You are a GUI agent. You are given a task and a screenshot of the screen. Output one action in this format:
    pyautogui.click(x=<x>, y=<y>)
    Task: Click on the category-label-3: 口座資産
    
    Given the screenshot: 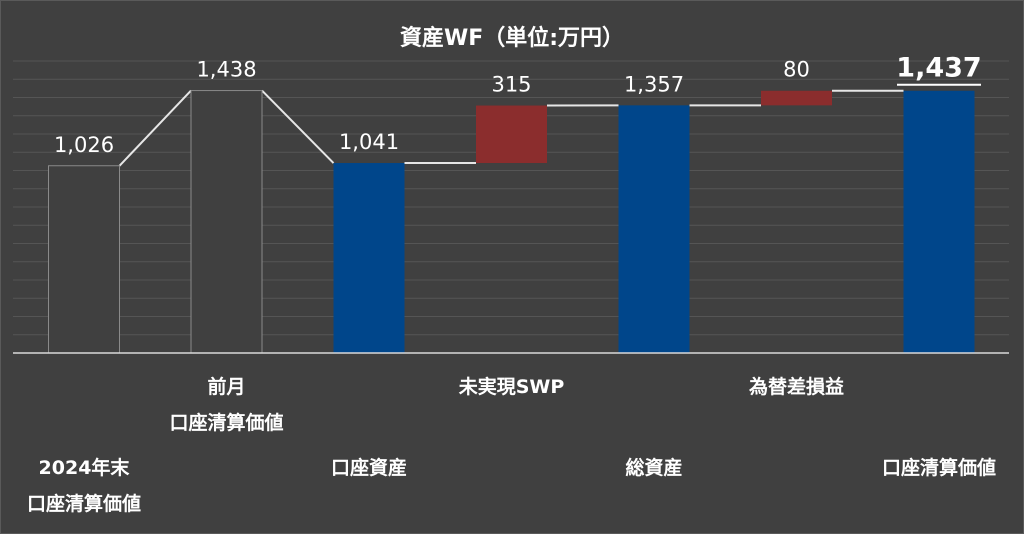 What is the action you would take?
    pyautogui.click(x=369, y=467)
    